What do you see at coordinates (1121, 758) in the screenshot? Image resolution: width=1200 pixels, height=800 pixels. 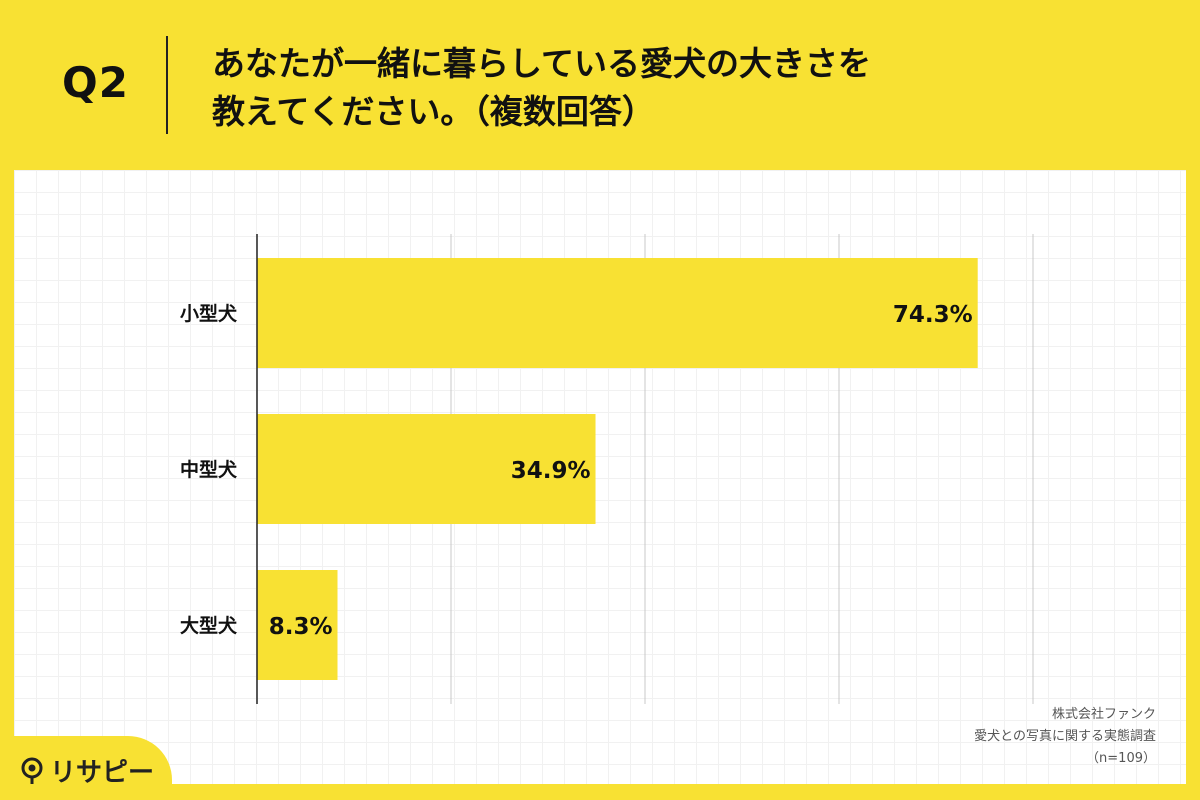 I see `source-sample-size: （n=109）` at bounding box center [1121, 758].